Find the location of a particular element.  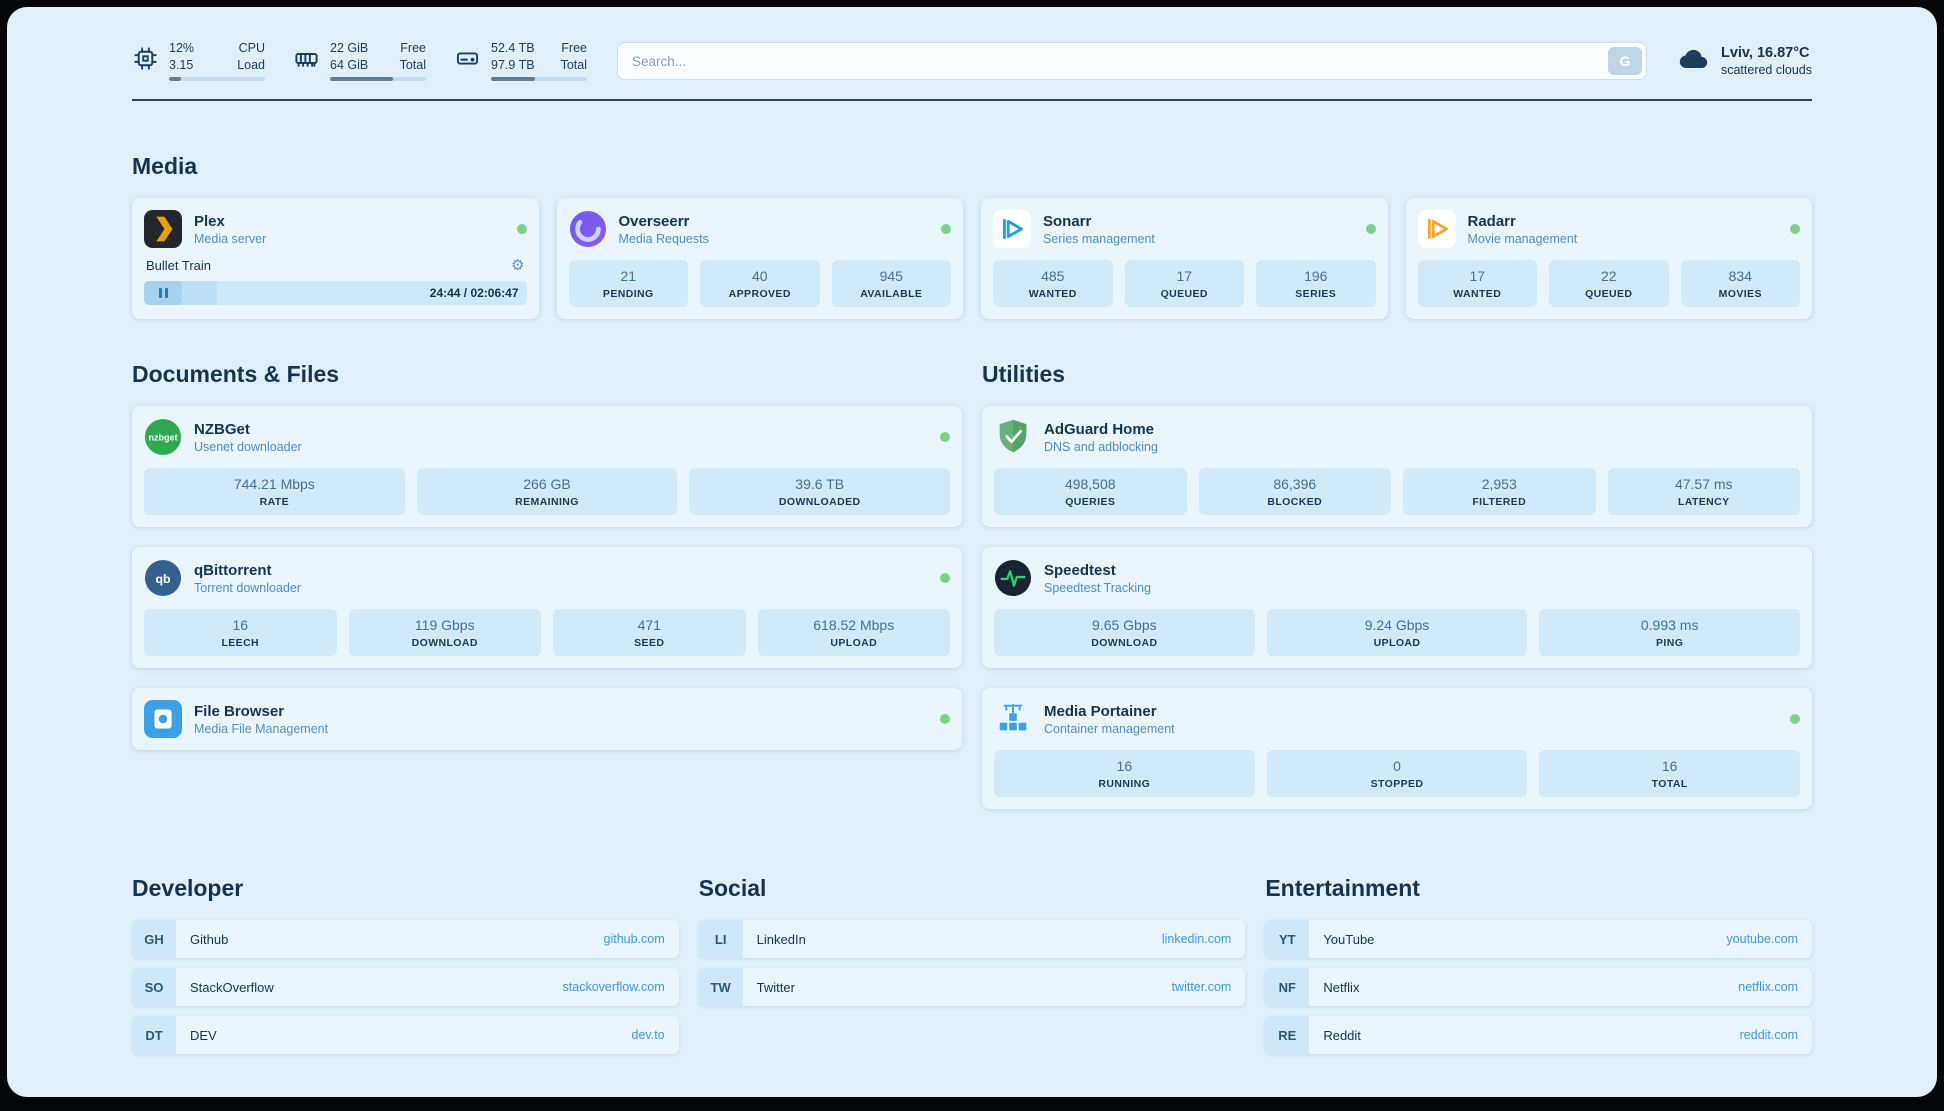

bookmark-dev: DT DEV dev.to is located at coordinates (405, 1035).